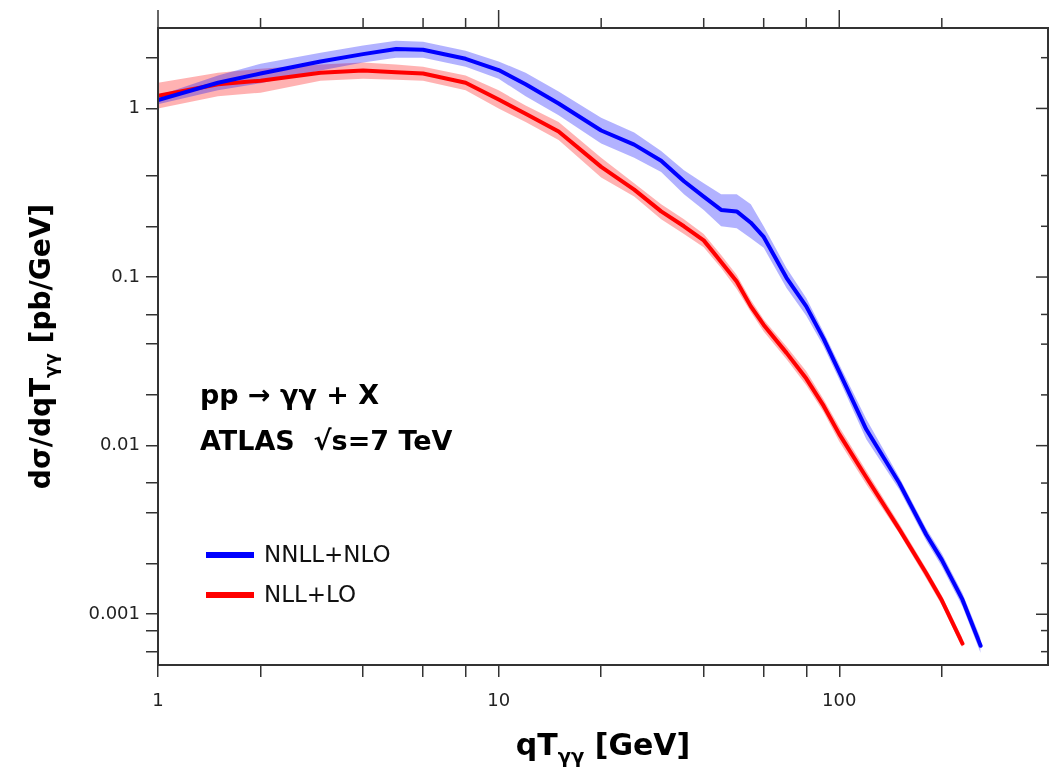 Image resolution: width=1056 pixels, height=781 pixels. I want to click on y-tick-label: 0.1, so click(125, 275).